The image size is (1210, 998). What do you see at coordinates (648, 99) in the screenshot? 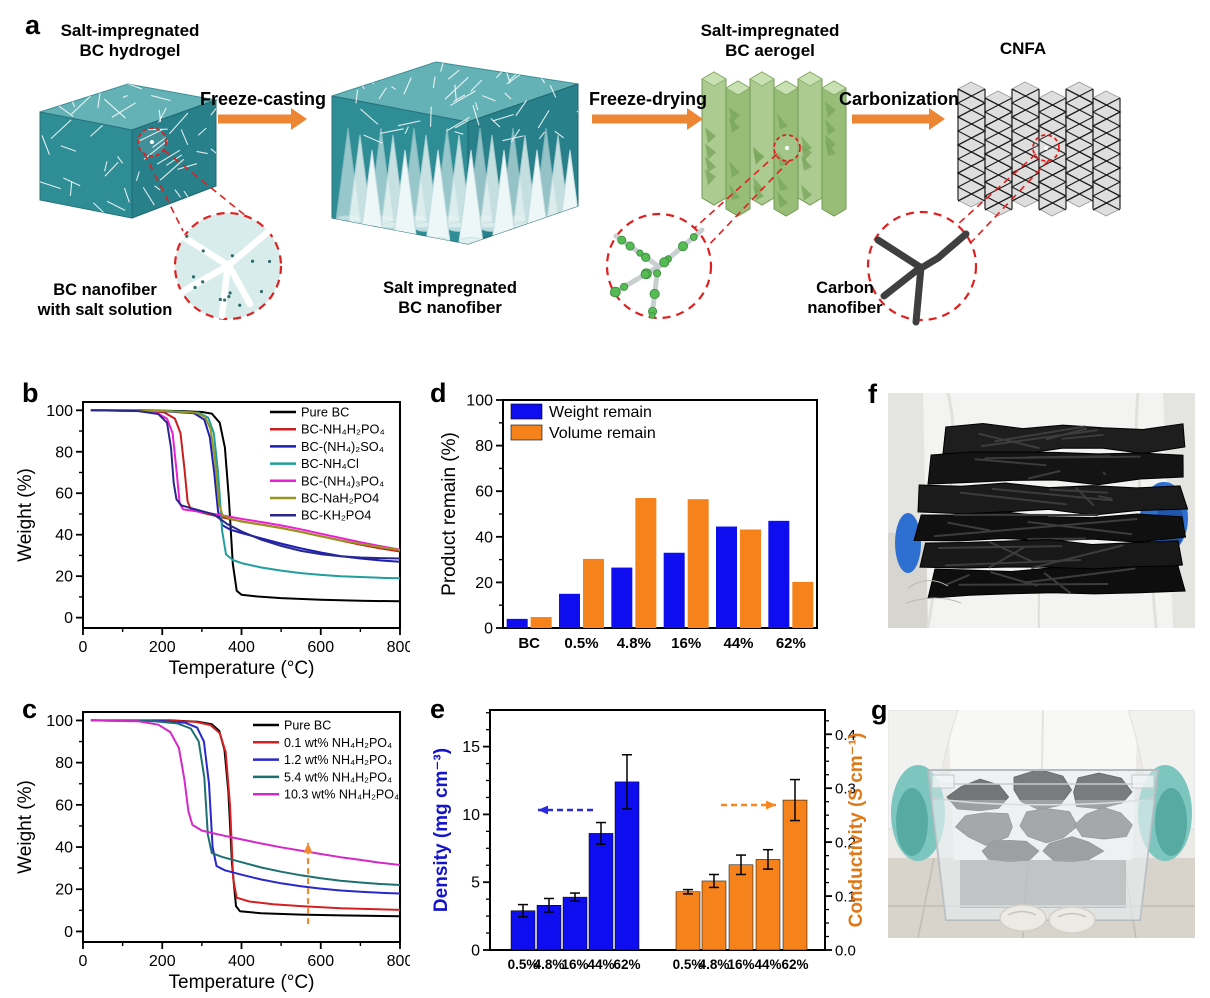
I see `arrow-label-freeze-drying: Freeze-drying` at bounding box center [648, 99].